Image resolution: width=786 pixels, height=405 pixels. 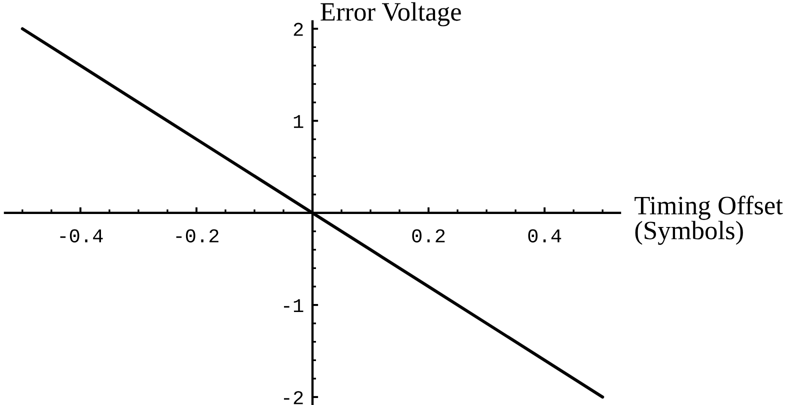 What do you see at coordinates (293, 397) in the screenshot?
I see `y-tick-label: -2` at bounding box center [293, 397].